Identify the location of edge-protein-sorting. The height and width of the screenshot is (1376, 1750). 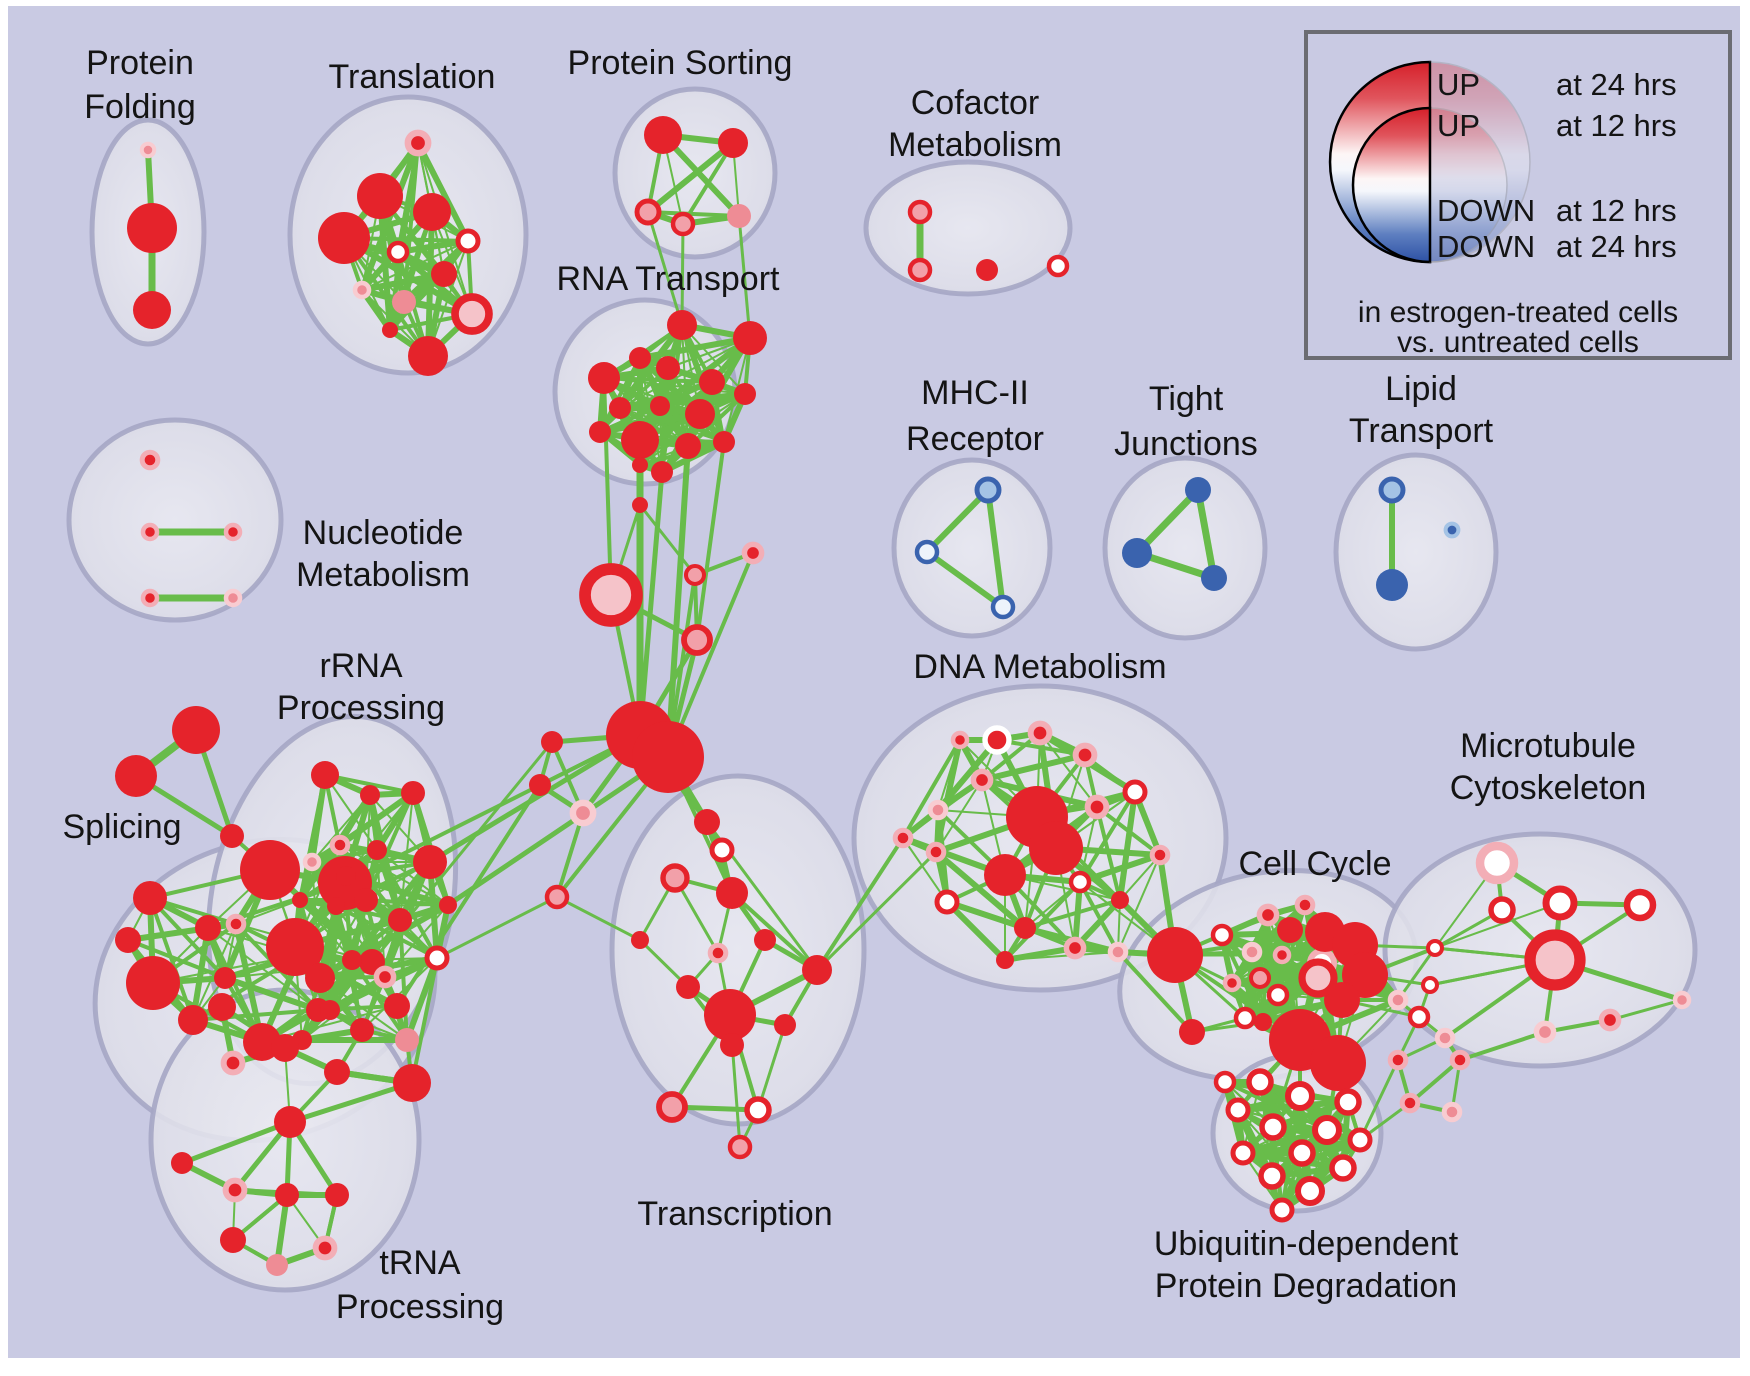
(708, 183).